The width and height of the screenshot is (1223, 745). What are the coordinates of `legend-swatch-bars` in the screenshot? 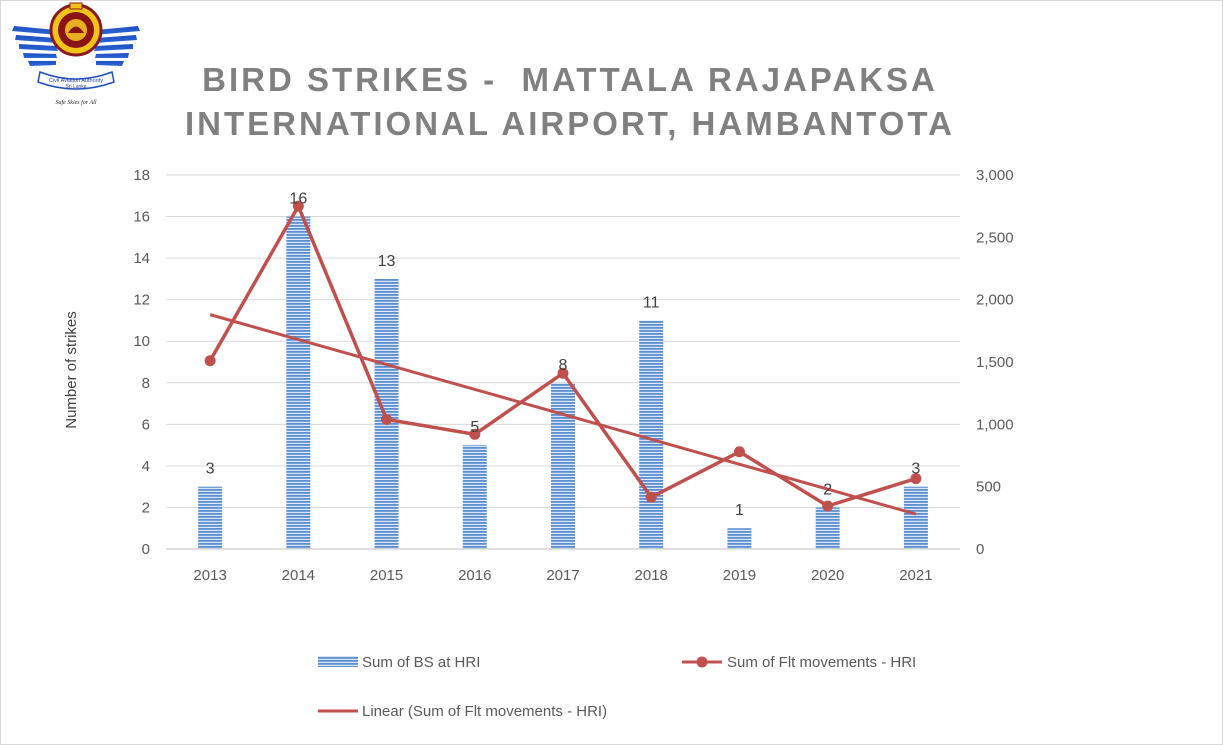 It's located at (338, 661).